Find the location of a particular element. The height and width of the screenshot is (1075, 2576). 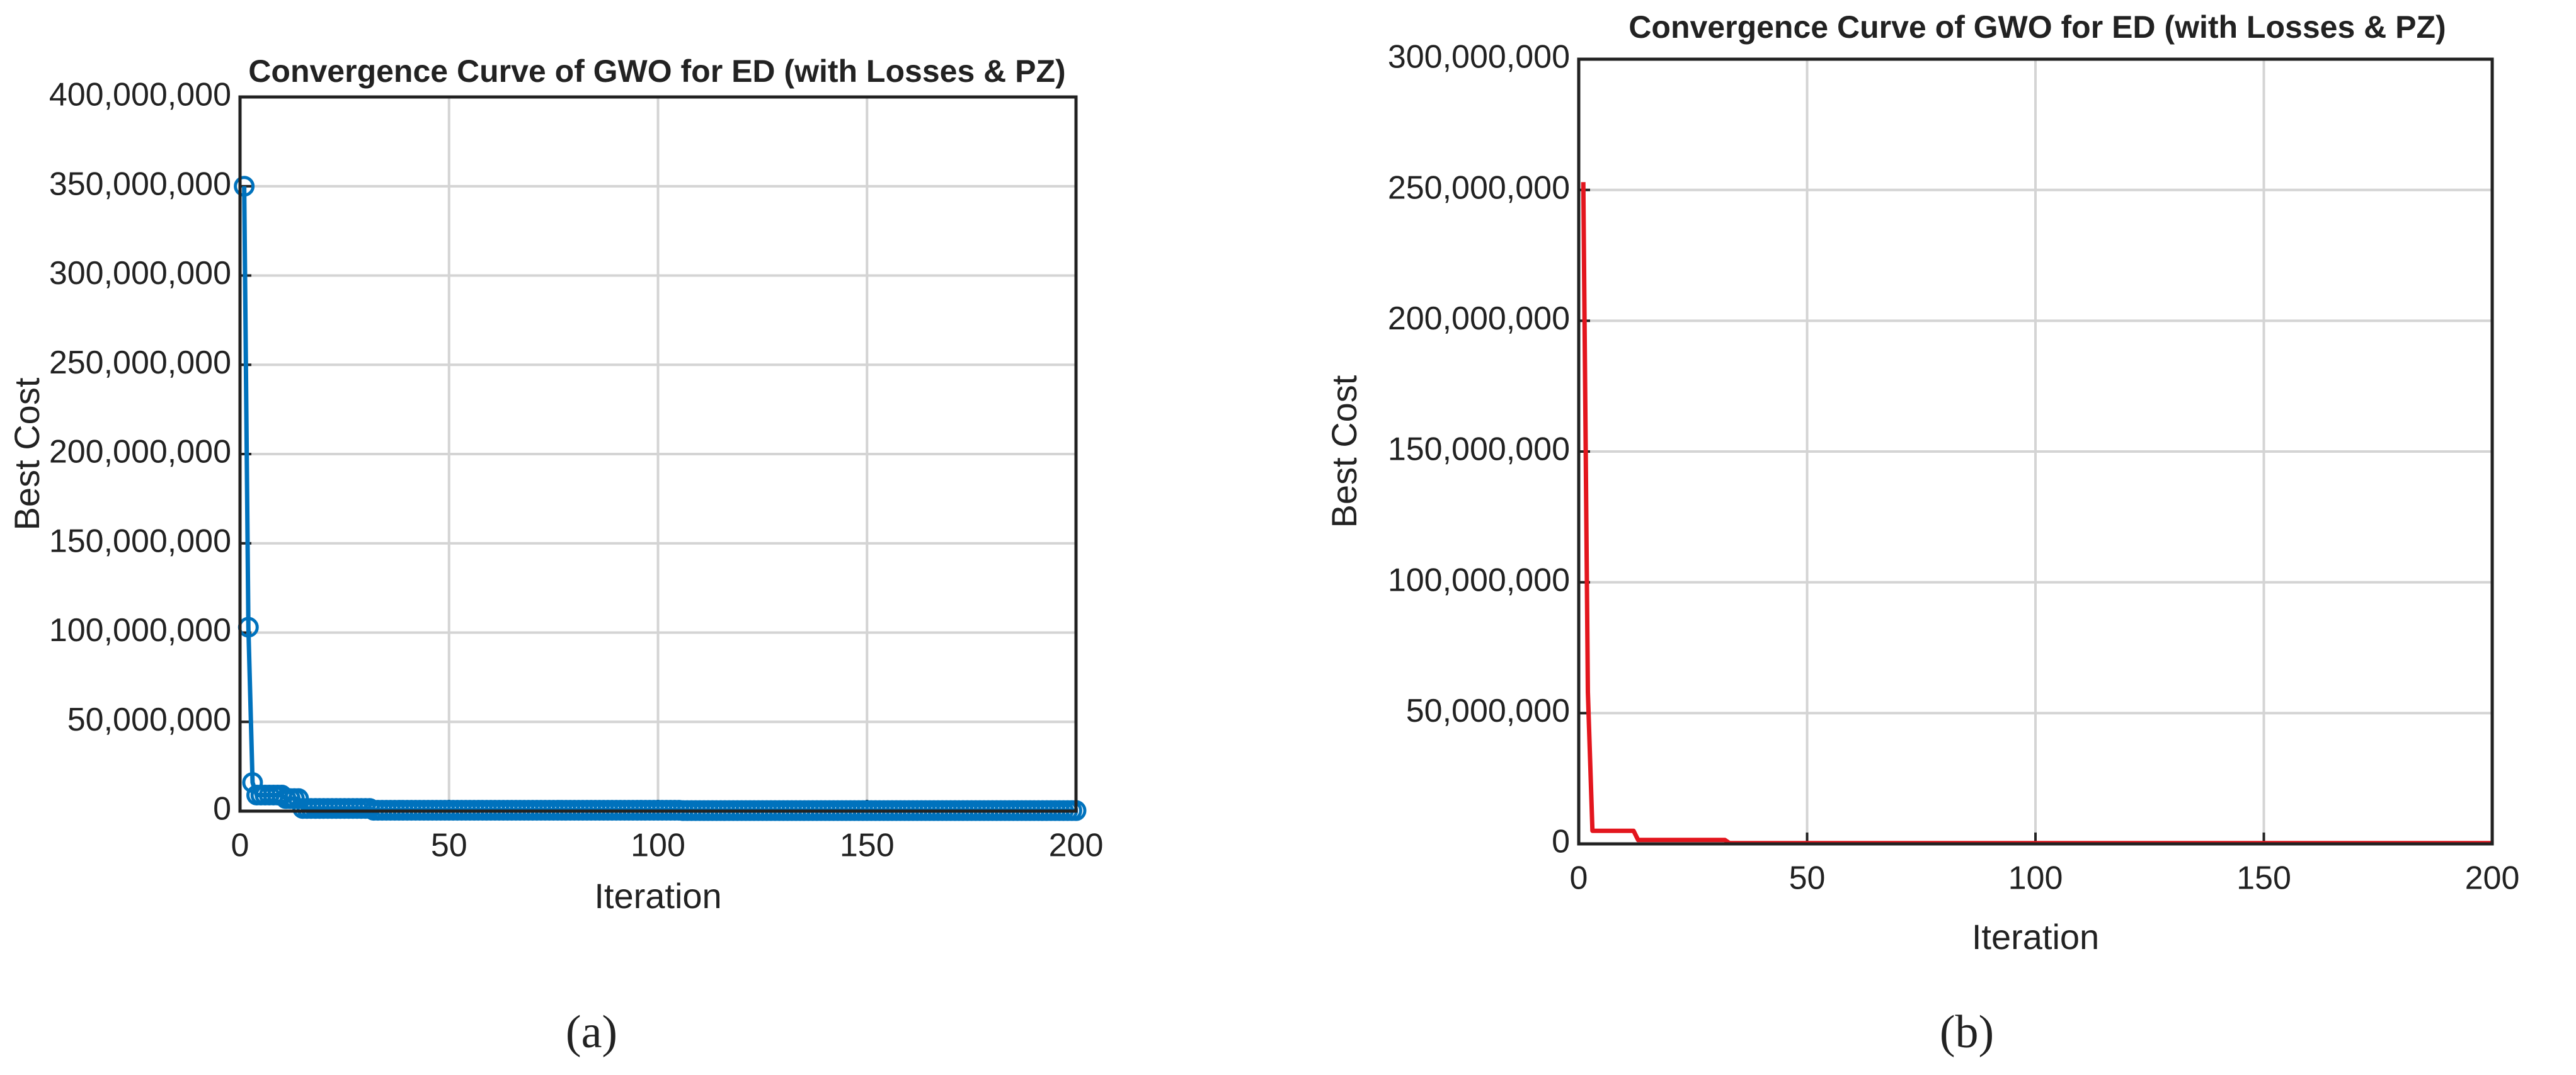

y-tick-label: 350,000,000 is located at coordinates (140, 184).